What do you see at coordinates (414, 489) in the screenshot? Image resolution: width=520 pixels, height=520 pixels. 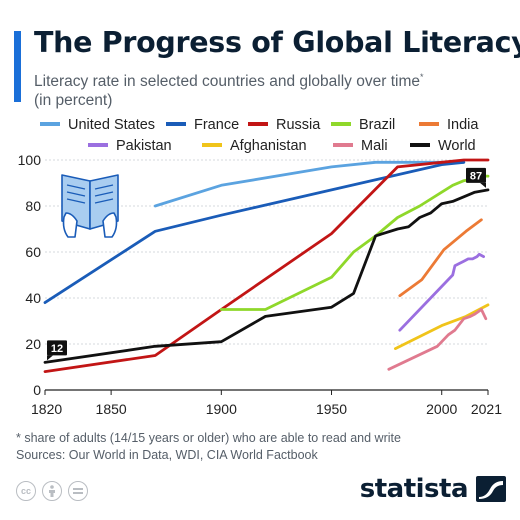 I see `brand-wordmark: statista` at bounding box center [414, 489].